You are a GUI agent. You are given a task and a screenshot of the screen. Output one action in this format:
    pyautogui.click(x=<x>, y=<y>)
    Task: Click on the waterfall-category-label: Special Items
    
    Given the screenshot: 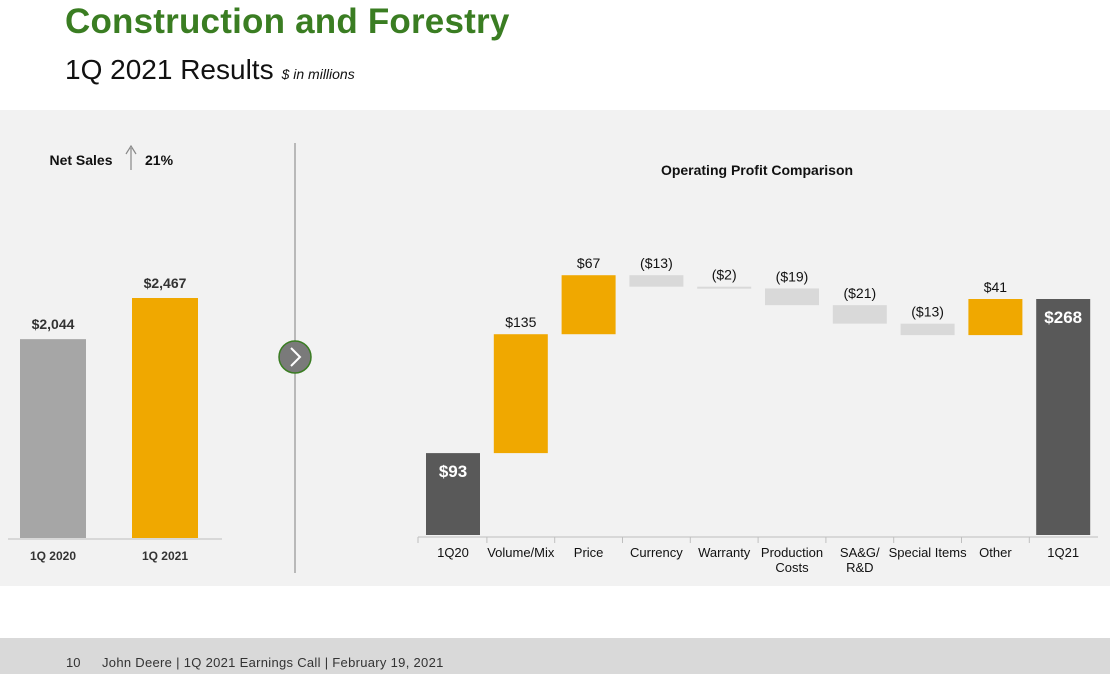 What is the action you would take?
    pyautogui.click(x=928, y=552)
    